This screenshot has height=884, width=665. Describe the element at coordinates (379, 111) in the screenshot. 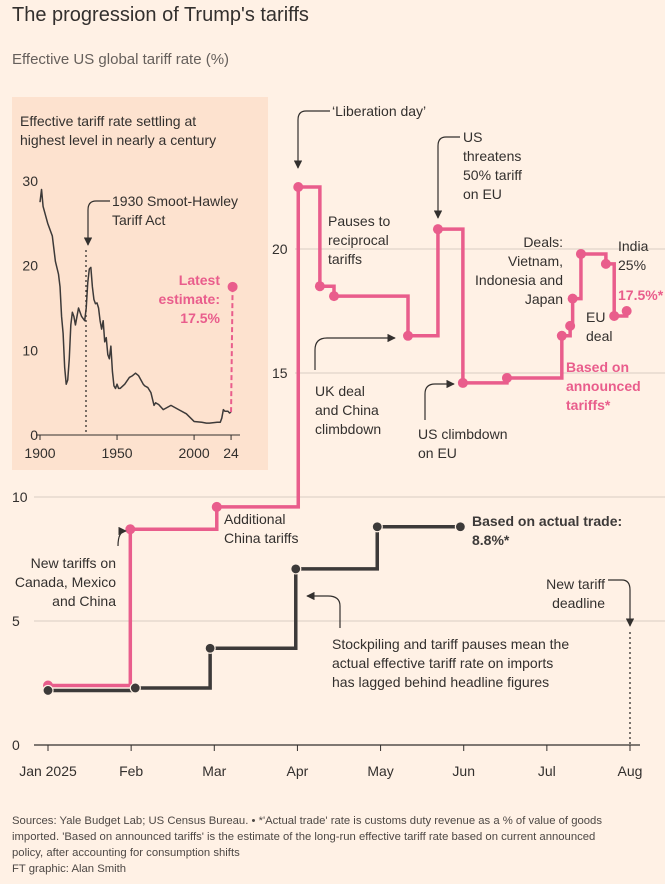

I see `annotation: ‘Liberation day’` at that location.